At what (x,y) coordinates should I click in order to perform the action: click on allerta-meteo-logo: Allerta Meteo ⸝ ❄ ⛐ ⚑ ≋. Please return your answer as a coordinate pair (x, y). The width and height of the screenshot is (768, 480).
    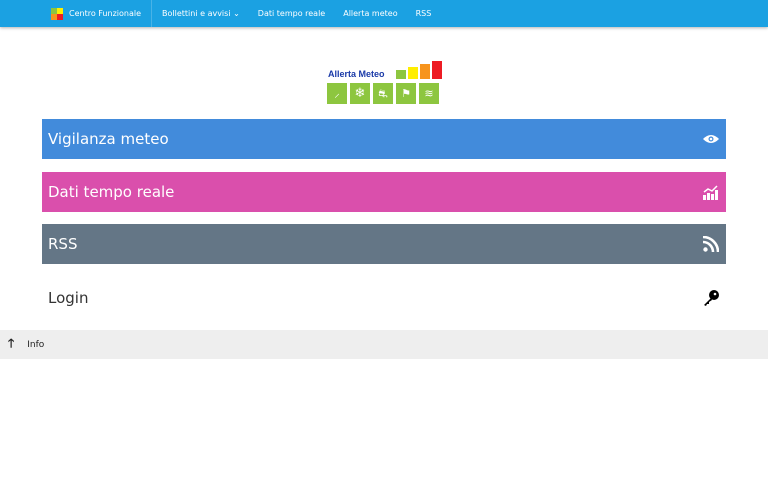
    Looking at the image, I should click on (385, 83).